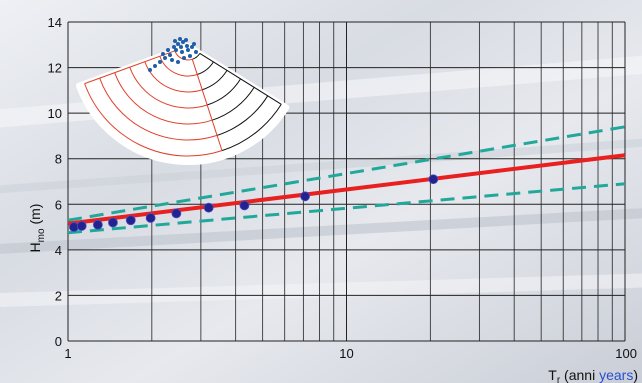 The width and height of the screenshot is (642, 383). What do you see at coordinates (626, 353) in the screenshot?
I see `x-tick-label: 100` at bounding box center [626, 353].